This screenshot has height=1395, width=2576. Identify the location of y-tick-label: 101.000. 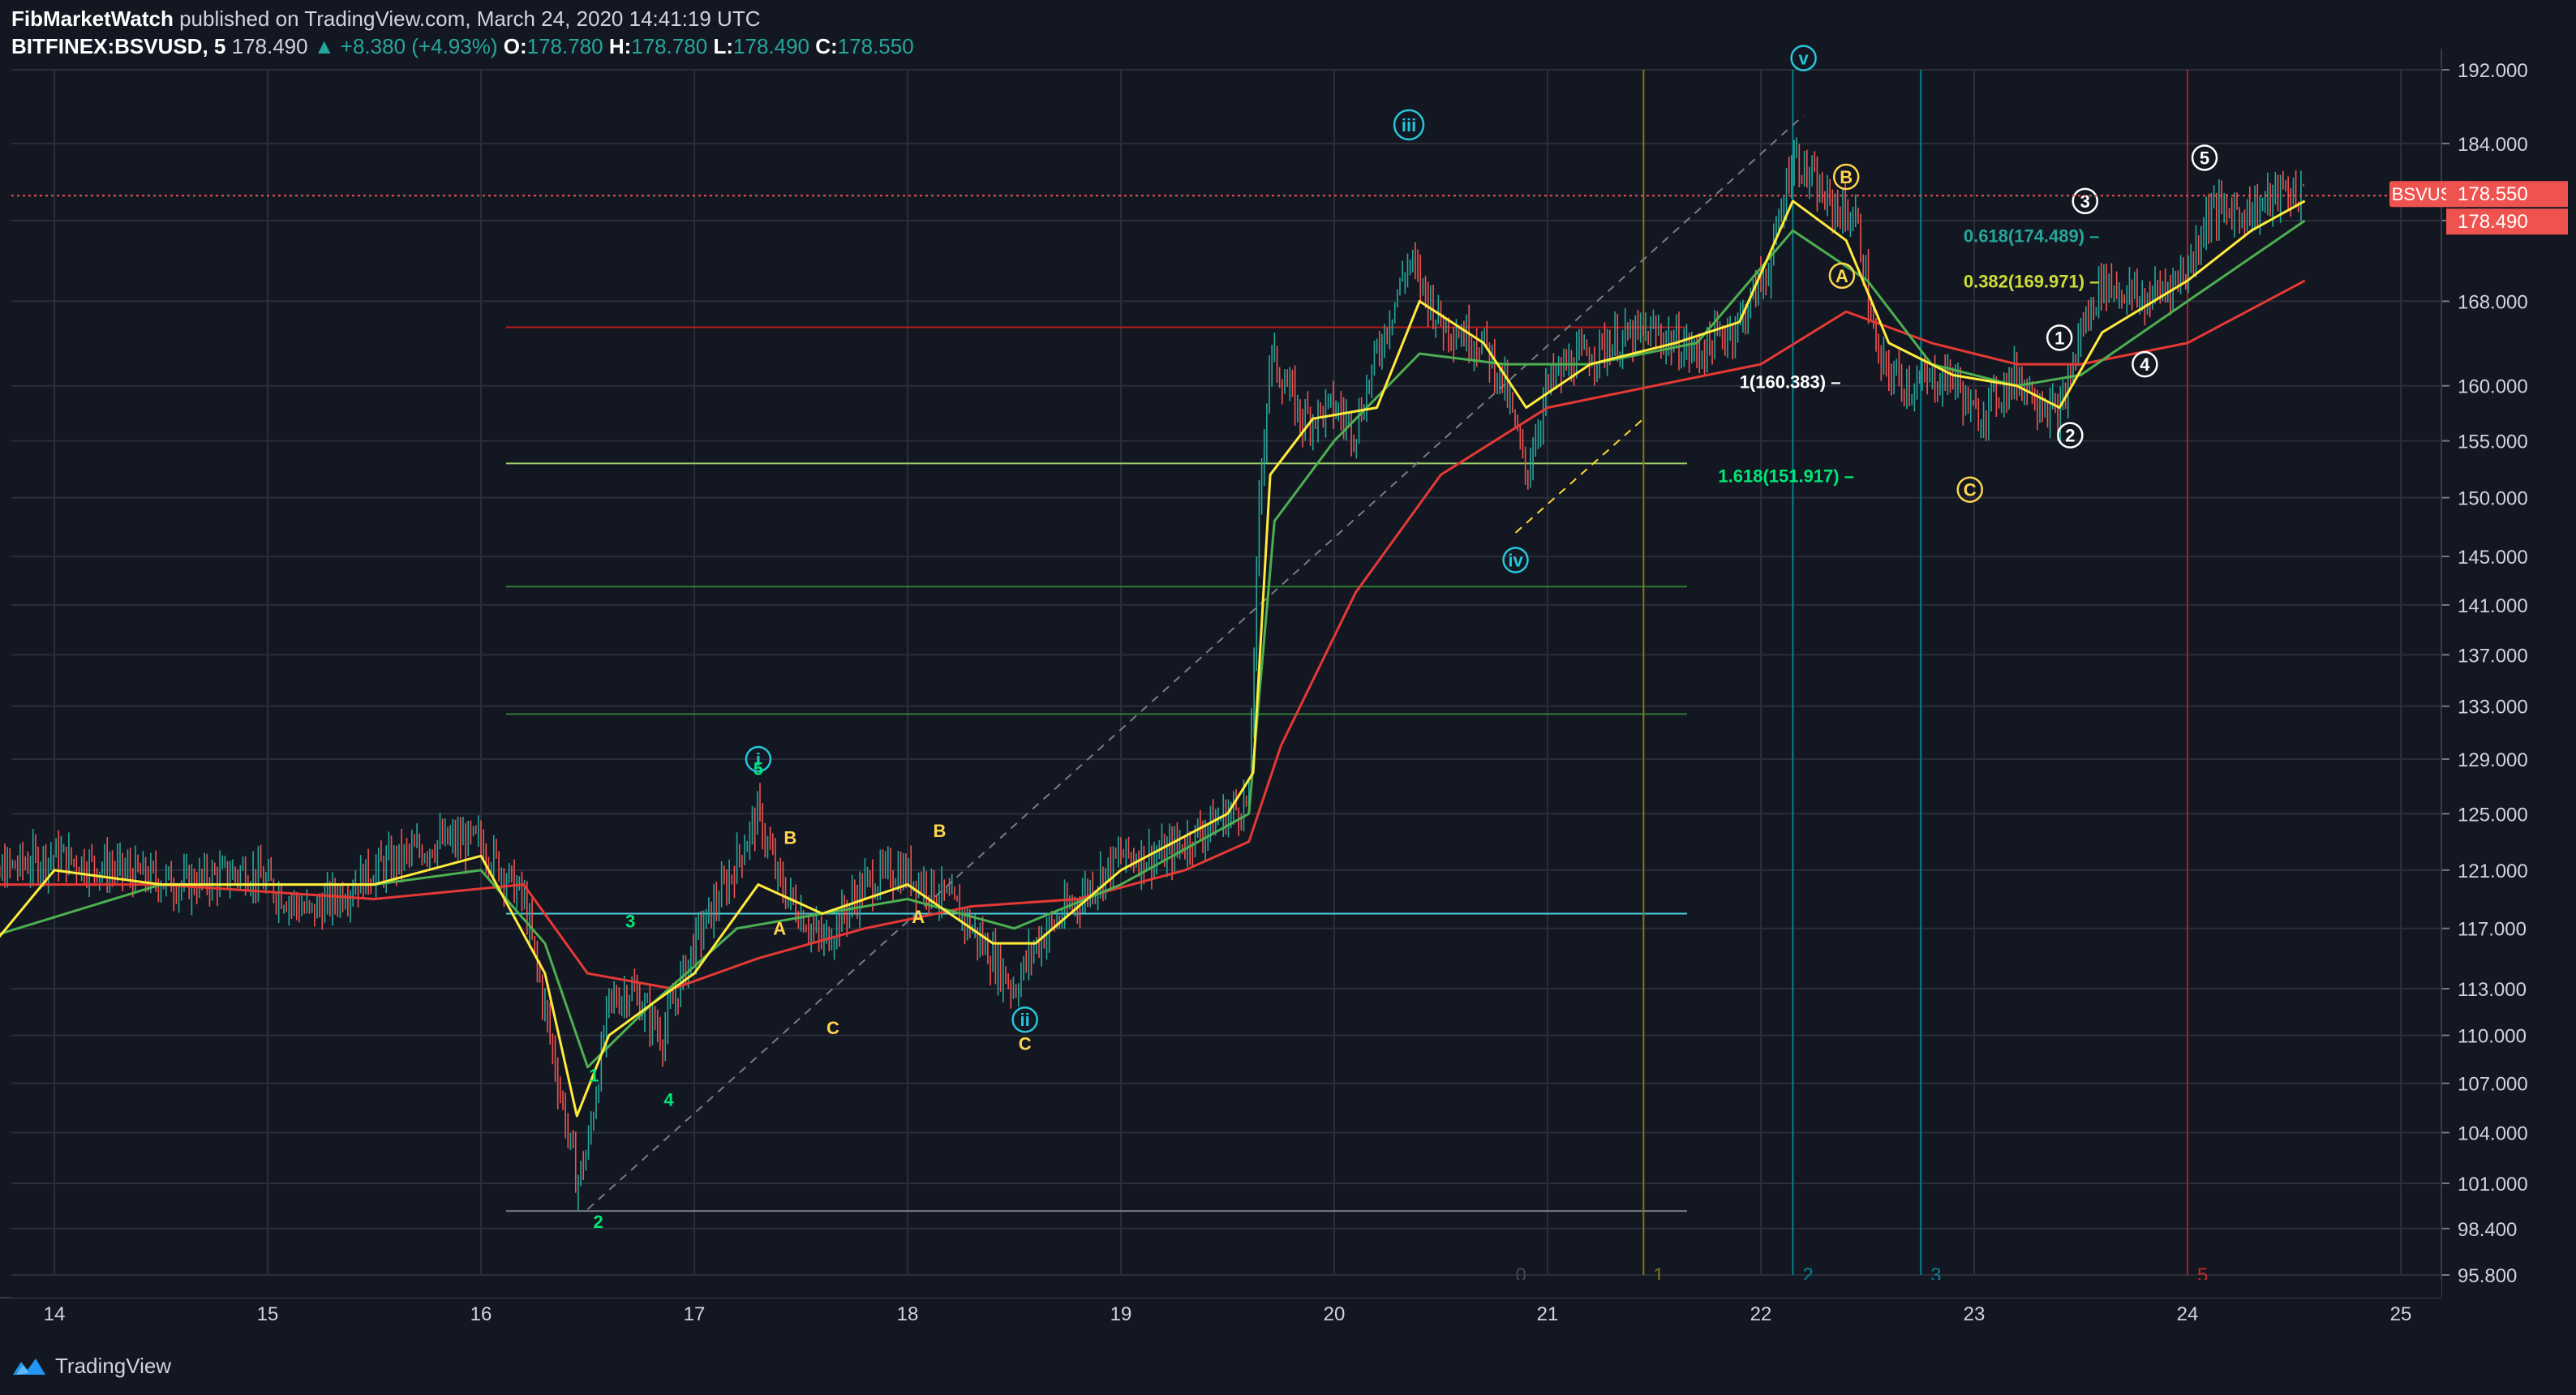
(2493, 1185).